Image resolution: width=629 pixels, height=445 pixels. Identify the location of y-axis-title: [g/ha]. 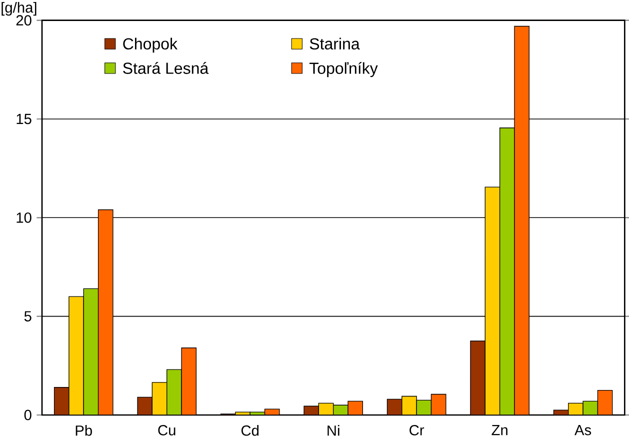
(19, 9).